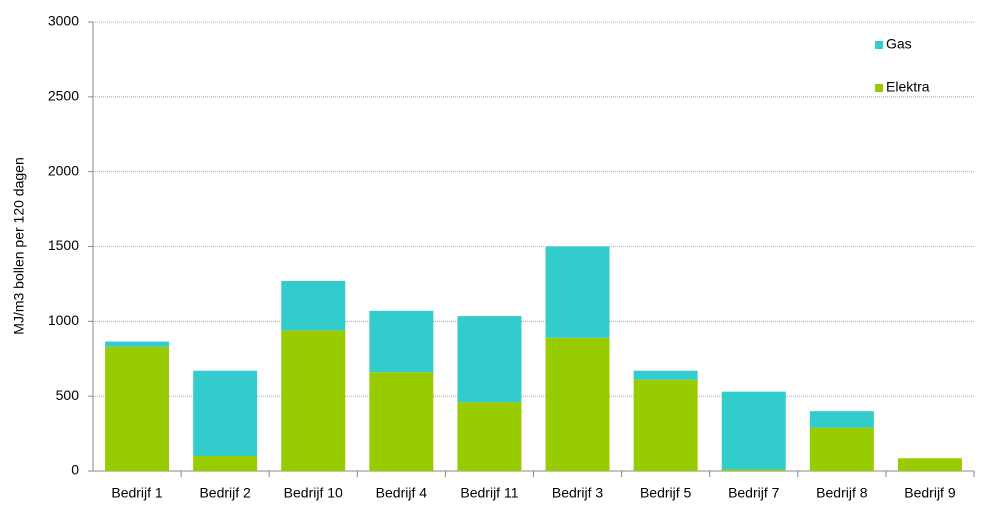 Image resolution: width=984 pixels, height=508 pixels. What do you see at coordinates (489, 493) in the screenshot?
I see `x-tick-label: Bedrijf 11` at bounding box center [489, 493].